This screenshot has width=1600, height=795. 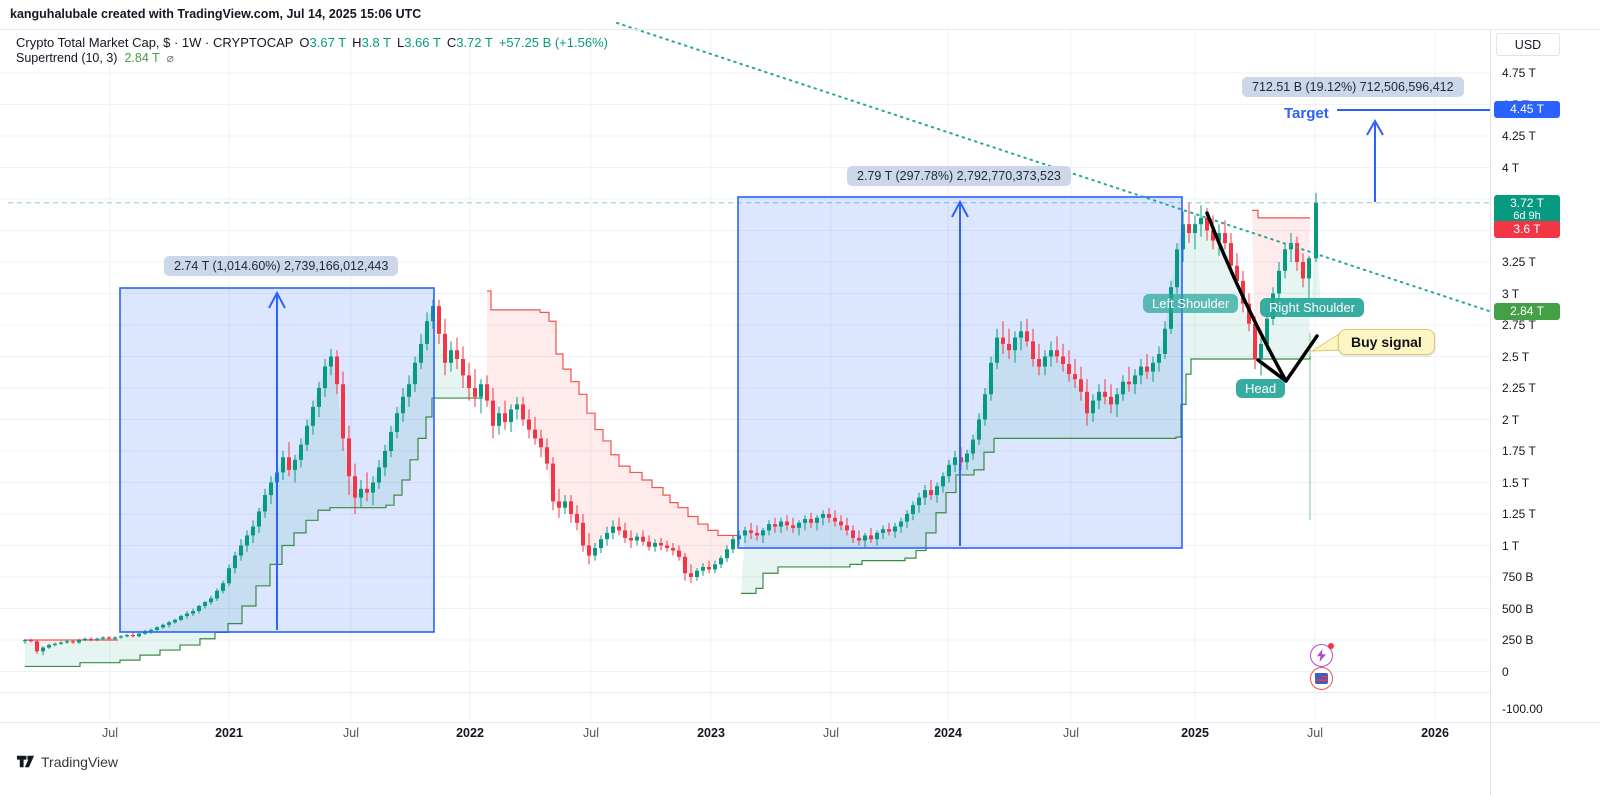 What do you see at coordinates (1527, 229) in the screenshot?
I see `stop-level-badge: 3.6 T` at bounding box center [1527, 229].